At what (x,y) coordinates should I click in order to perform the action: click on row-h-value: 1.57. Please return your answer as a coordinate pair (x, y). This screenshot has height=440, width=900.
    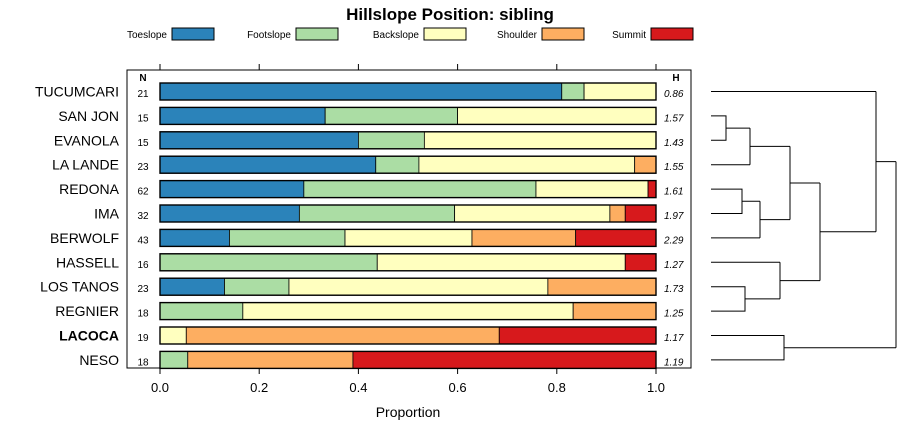
    Looking at the image, I should click on (674, 118).